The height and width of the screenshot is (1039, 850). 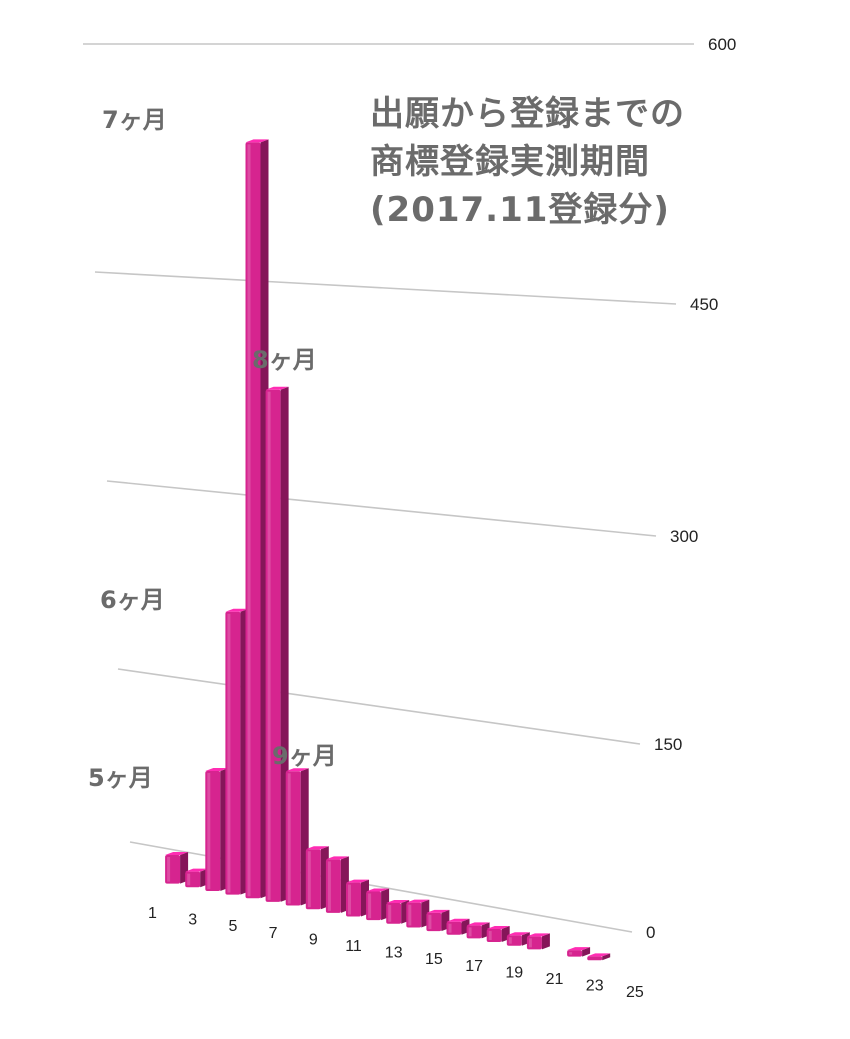 I want to click on x-tick-label: 5, so click(x=232, y=926).